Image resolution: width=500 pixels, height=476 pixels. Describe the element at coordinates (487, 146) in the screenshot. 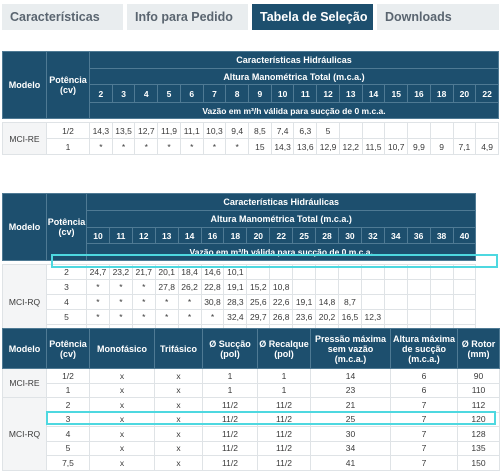

I see `flow-cell: 4,9` at that location.